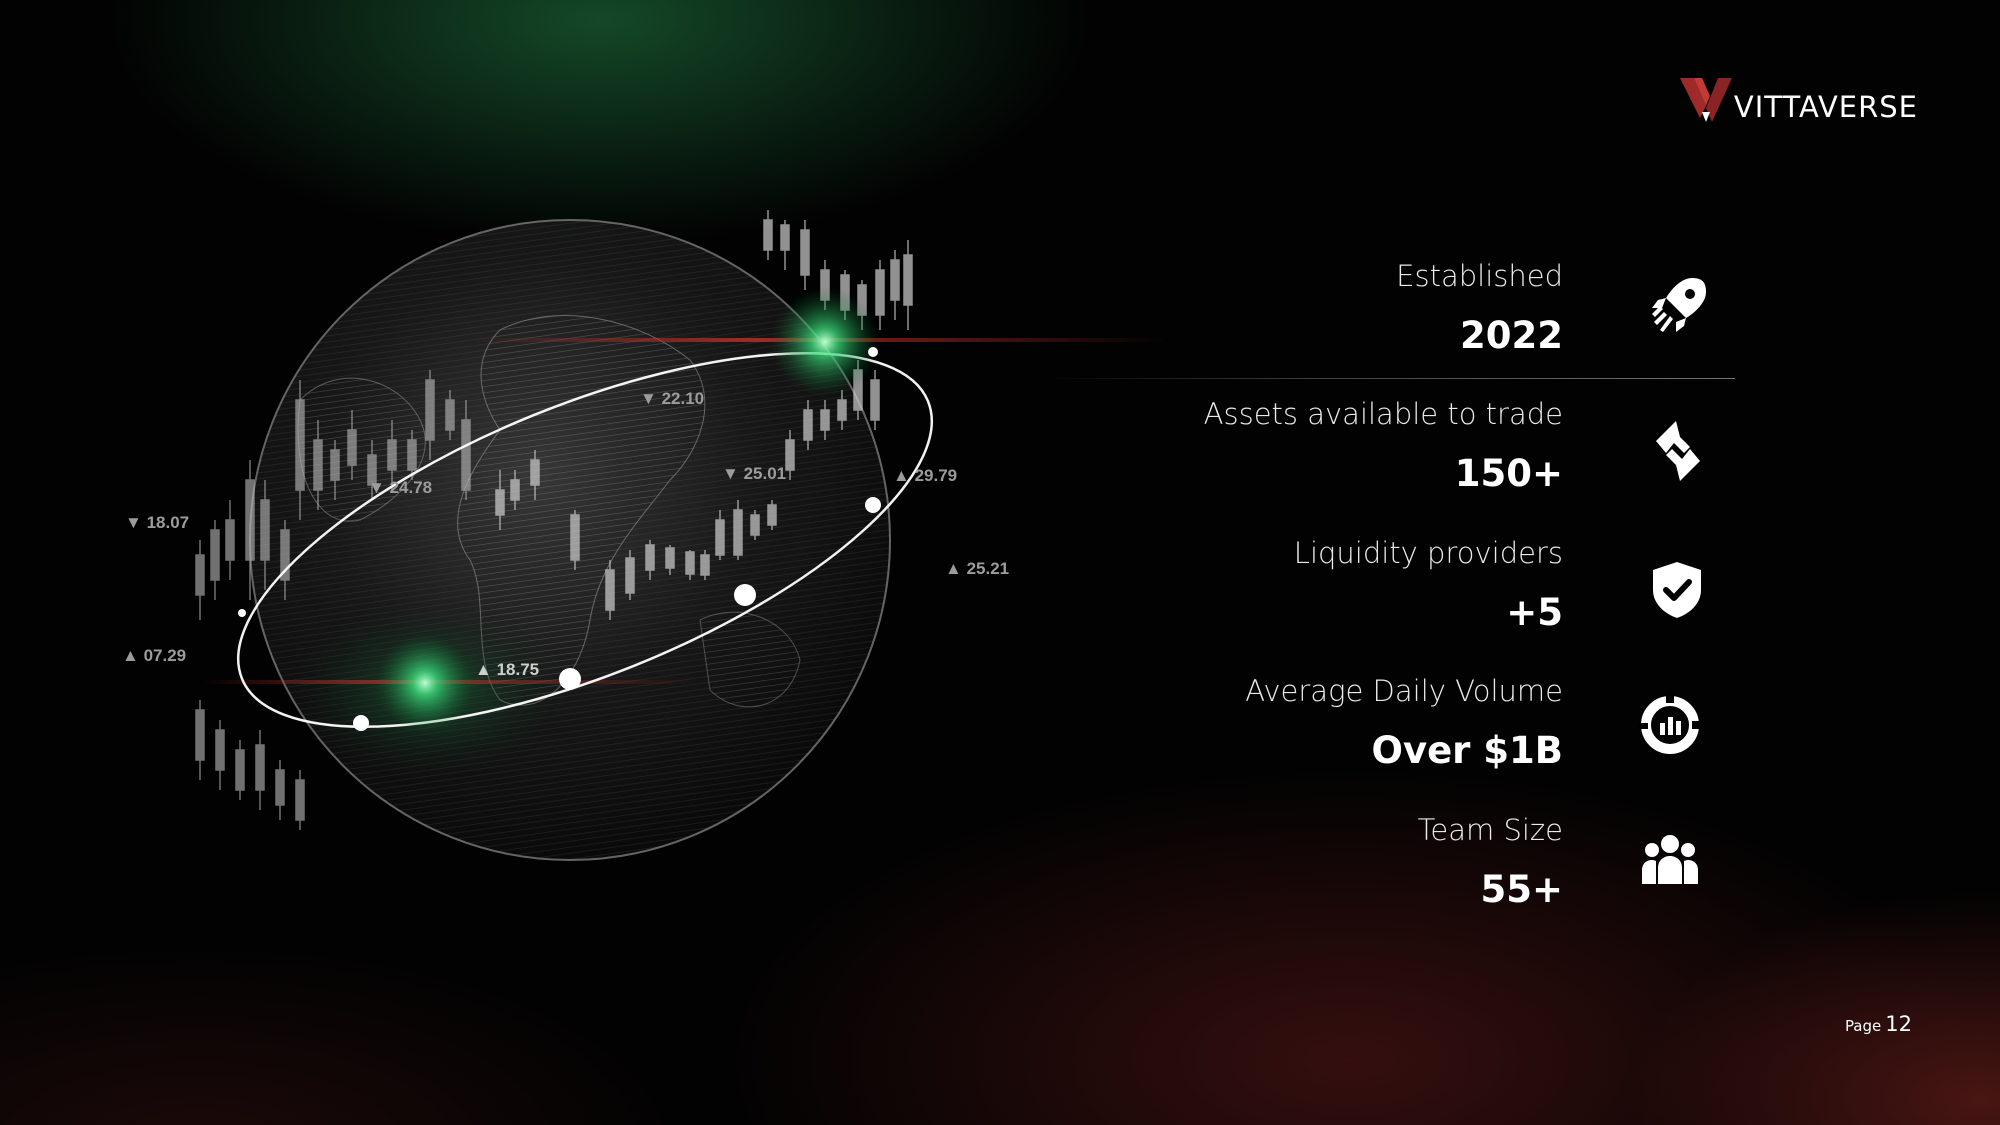 This screenshot has width=2000, height=1125. I want to click on orbit-ring, so click(585, 540).